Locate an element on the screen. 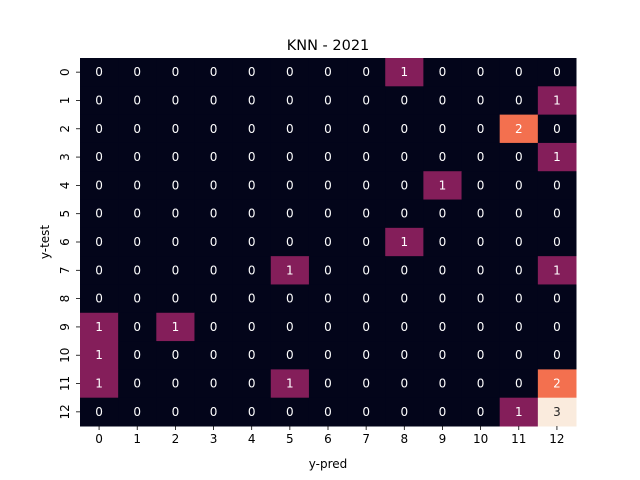 Image resolution: width=640 pixels, height=480 pixels. x-tick-label: 4 is located at coordinates (252, 439).